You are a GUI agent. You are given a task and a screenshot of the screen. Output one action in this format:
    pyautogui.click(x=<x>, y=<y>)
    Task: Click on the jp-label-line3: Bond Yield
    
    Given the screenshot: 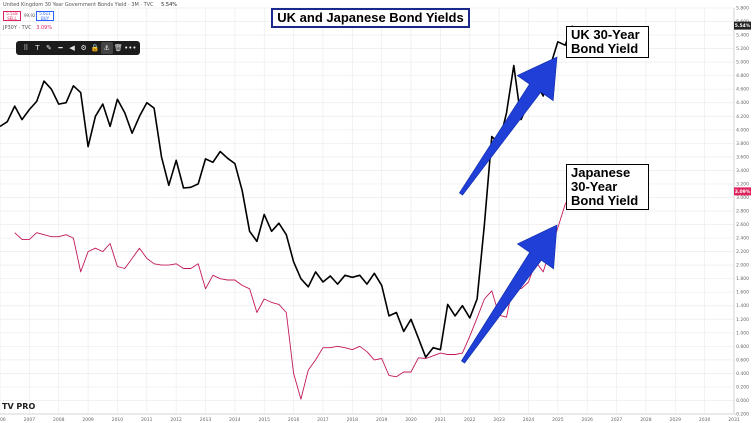 What is the action you would take?
    pyautogui.click(x=605, y=200)
    